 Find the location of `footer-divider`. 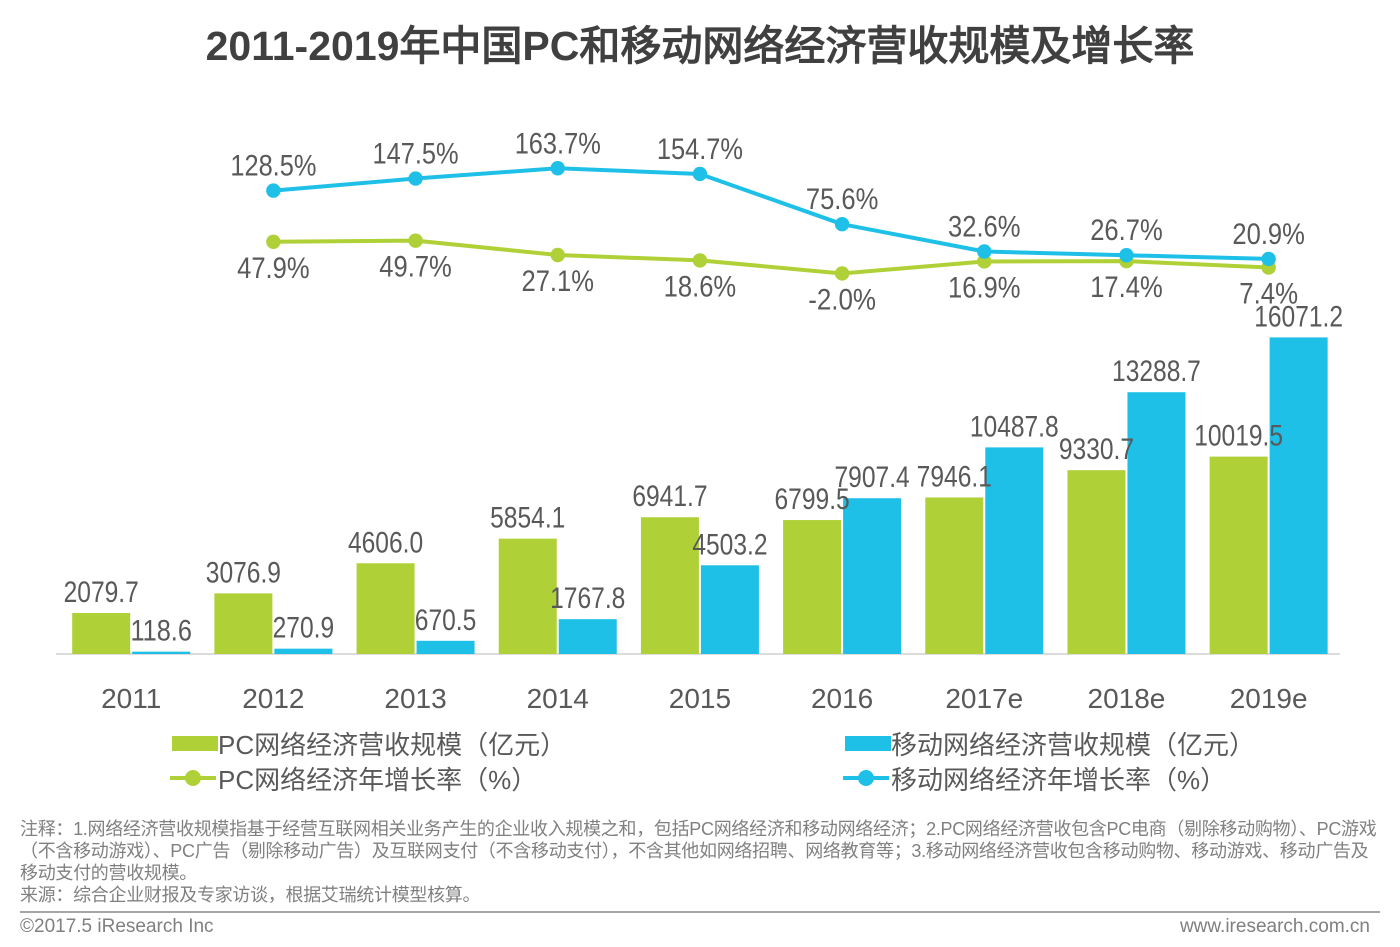

footer-divider is located at coordinates (700, 912).